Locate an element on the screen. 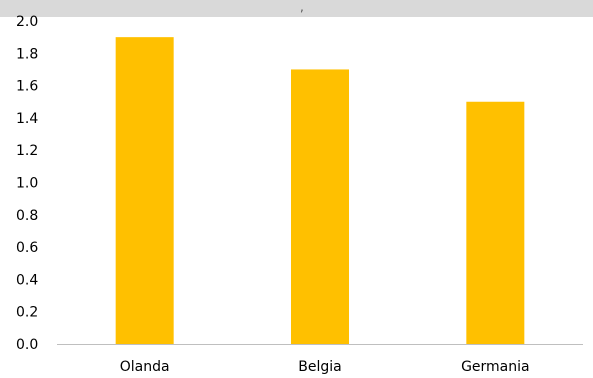 The height and width of the screenshot is (378, 593). y-tick-label: 0.2 is located at coordinates (27, 313).